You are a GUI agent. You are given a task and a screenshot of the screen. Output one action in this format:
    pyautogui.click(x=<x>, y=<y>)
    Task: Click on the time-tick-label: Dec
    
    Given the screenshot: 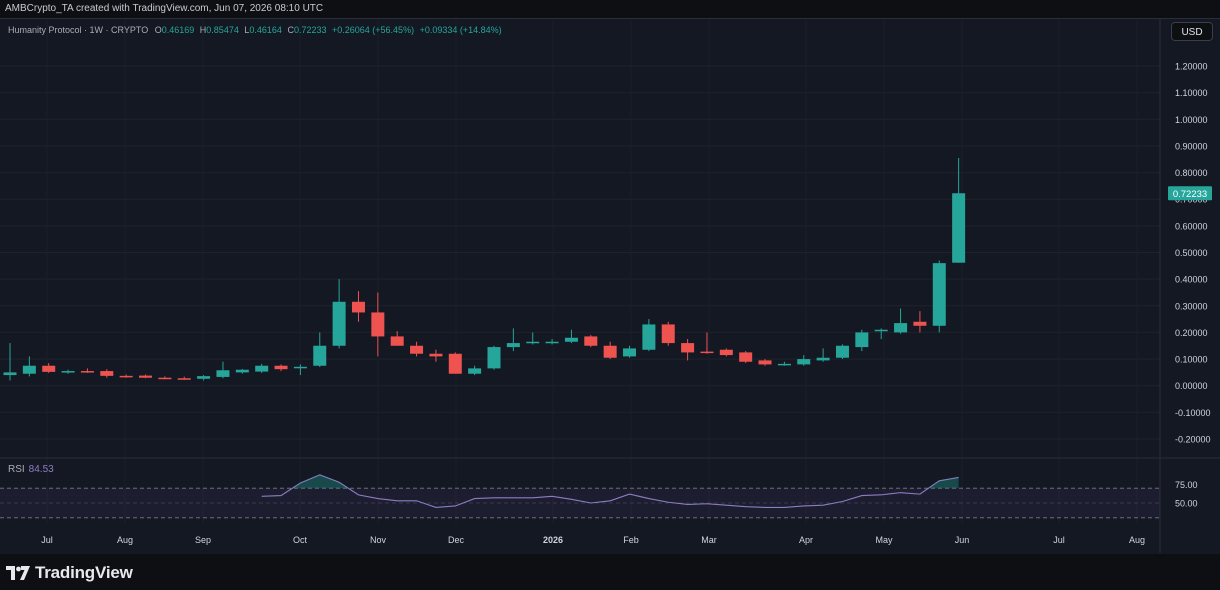 What is the action you would take?
    pyautogui.click(x=456, y=540)
    